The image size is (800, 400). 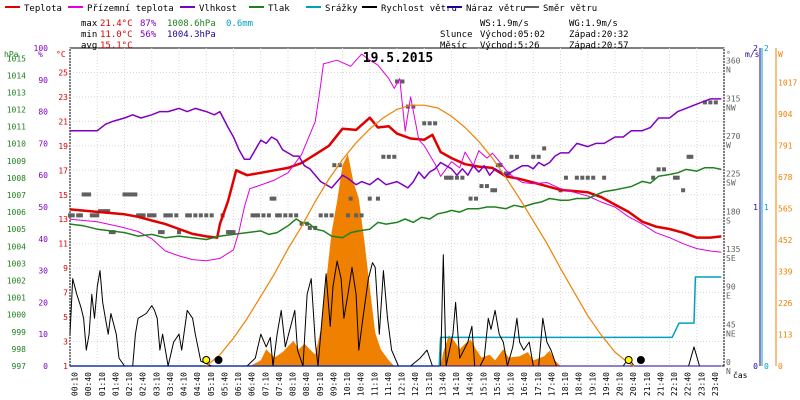 What do you see at coordinates (16, 178) in the screenshot?
I see `hpa-tick-label: 1008` at bounding box center [16, 178].